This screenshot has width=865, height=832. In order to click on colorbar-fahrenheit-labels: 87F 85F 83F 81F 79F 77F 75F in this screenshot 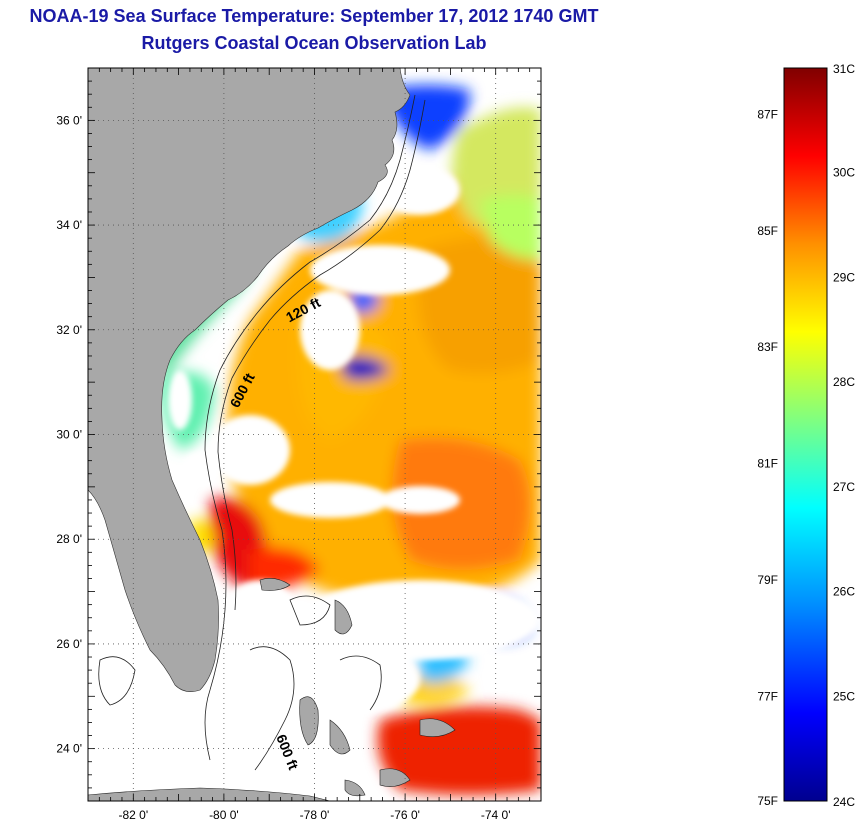, I will do `click(767, 458)`.